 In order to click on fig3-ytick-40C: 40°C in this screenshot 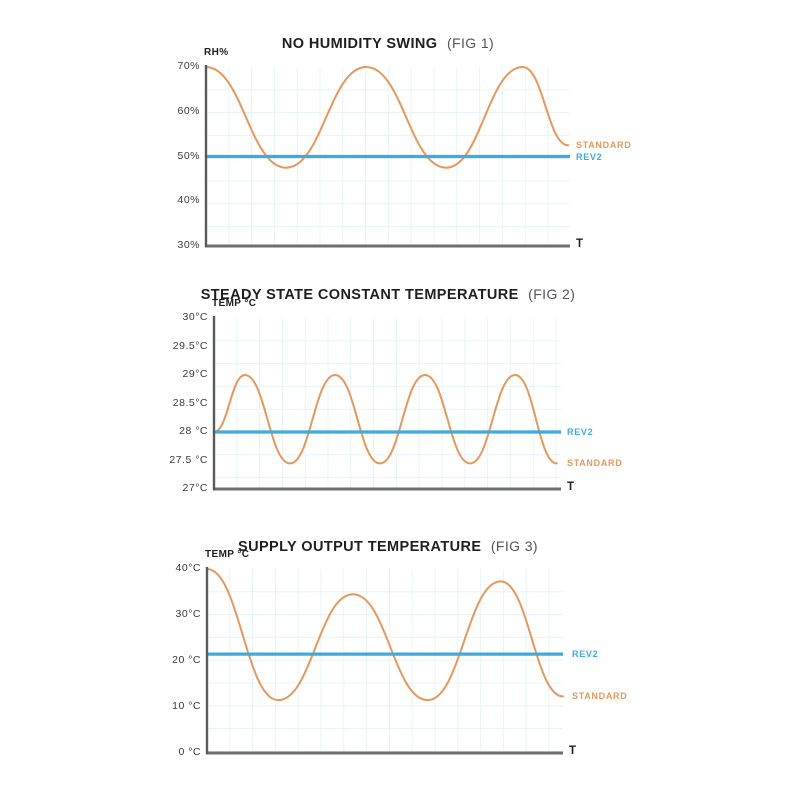, I will do `click(188, 568)`.